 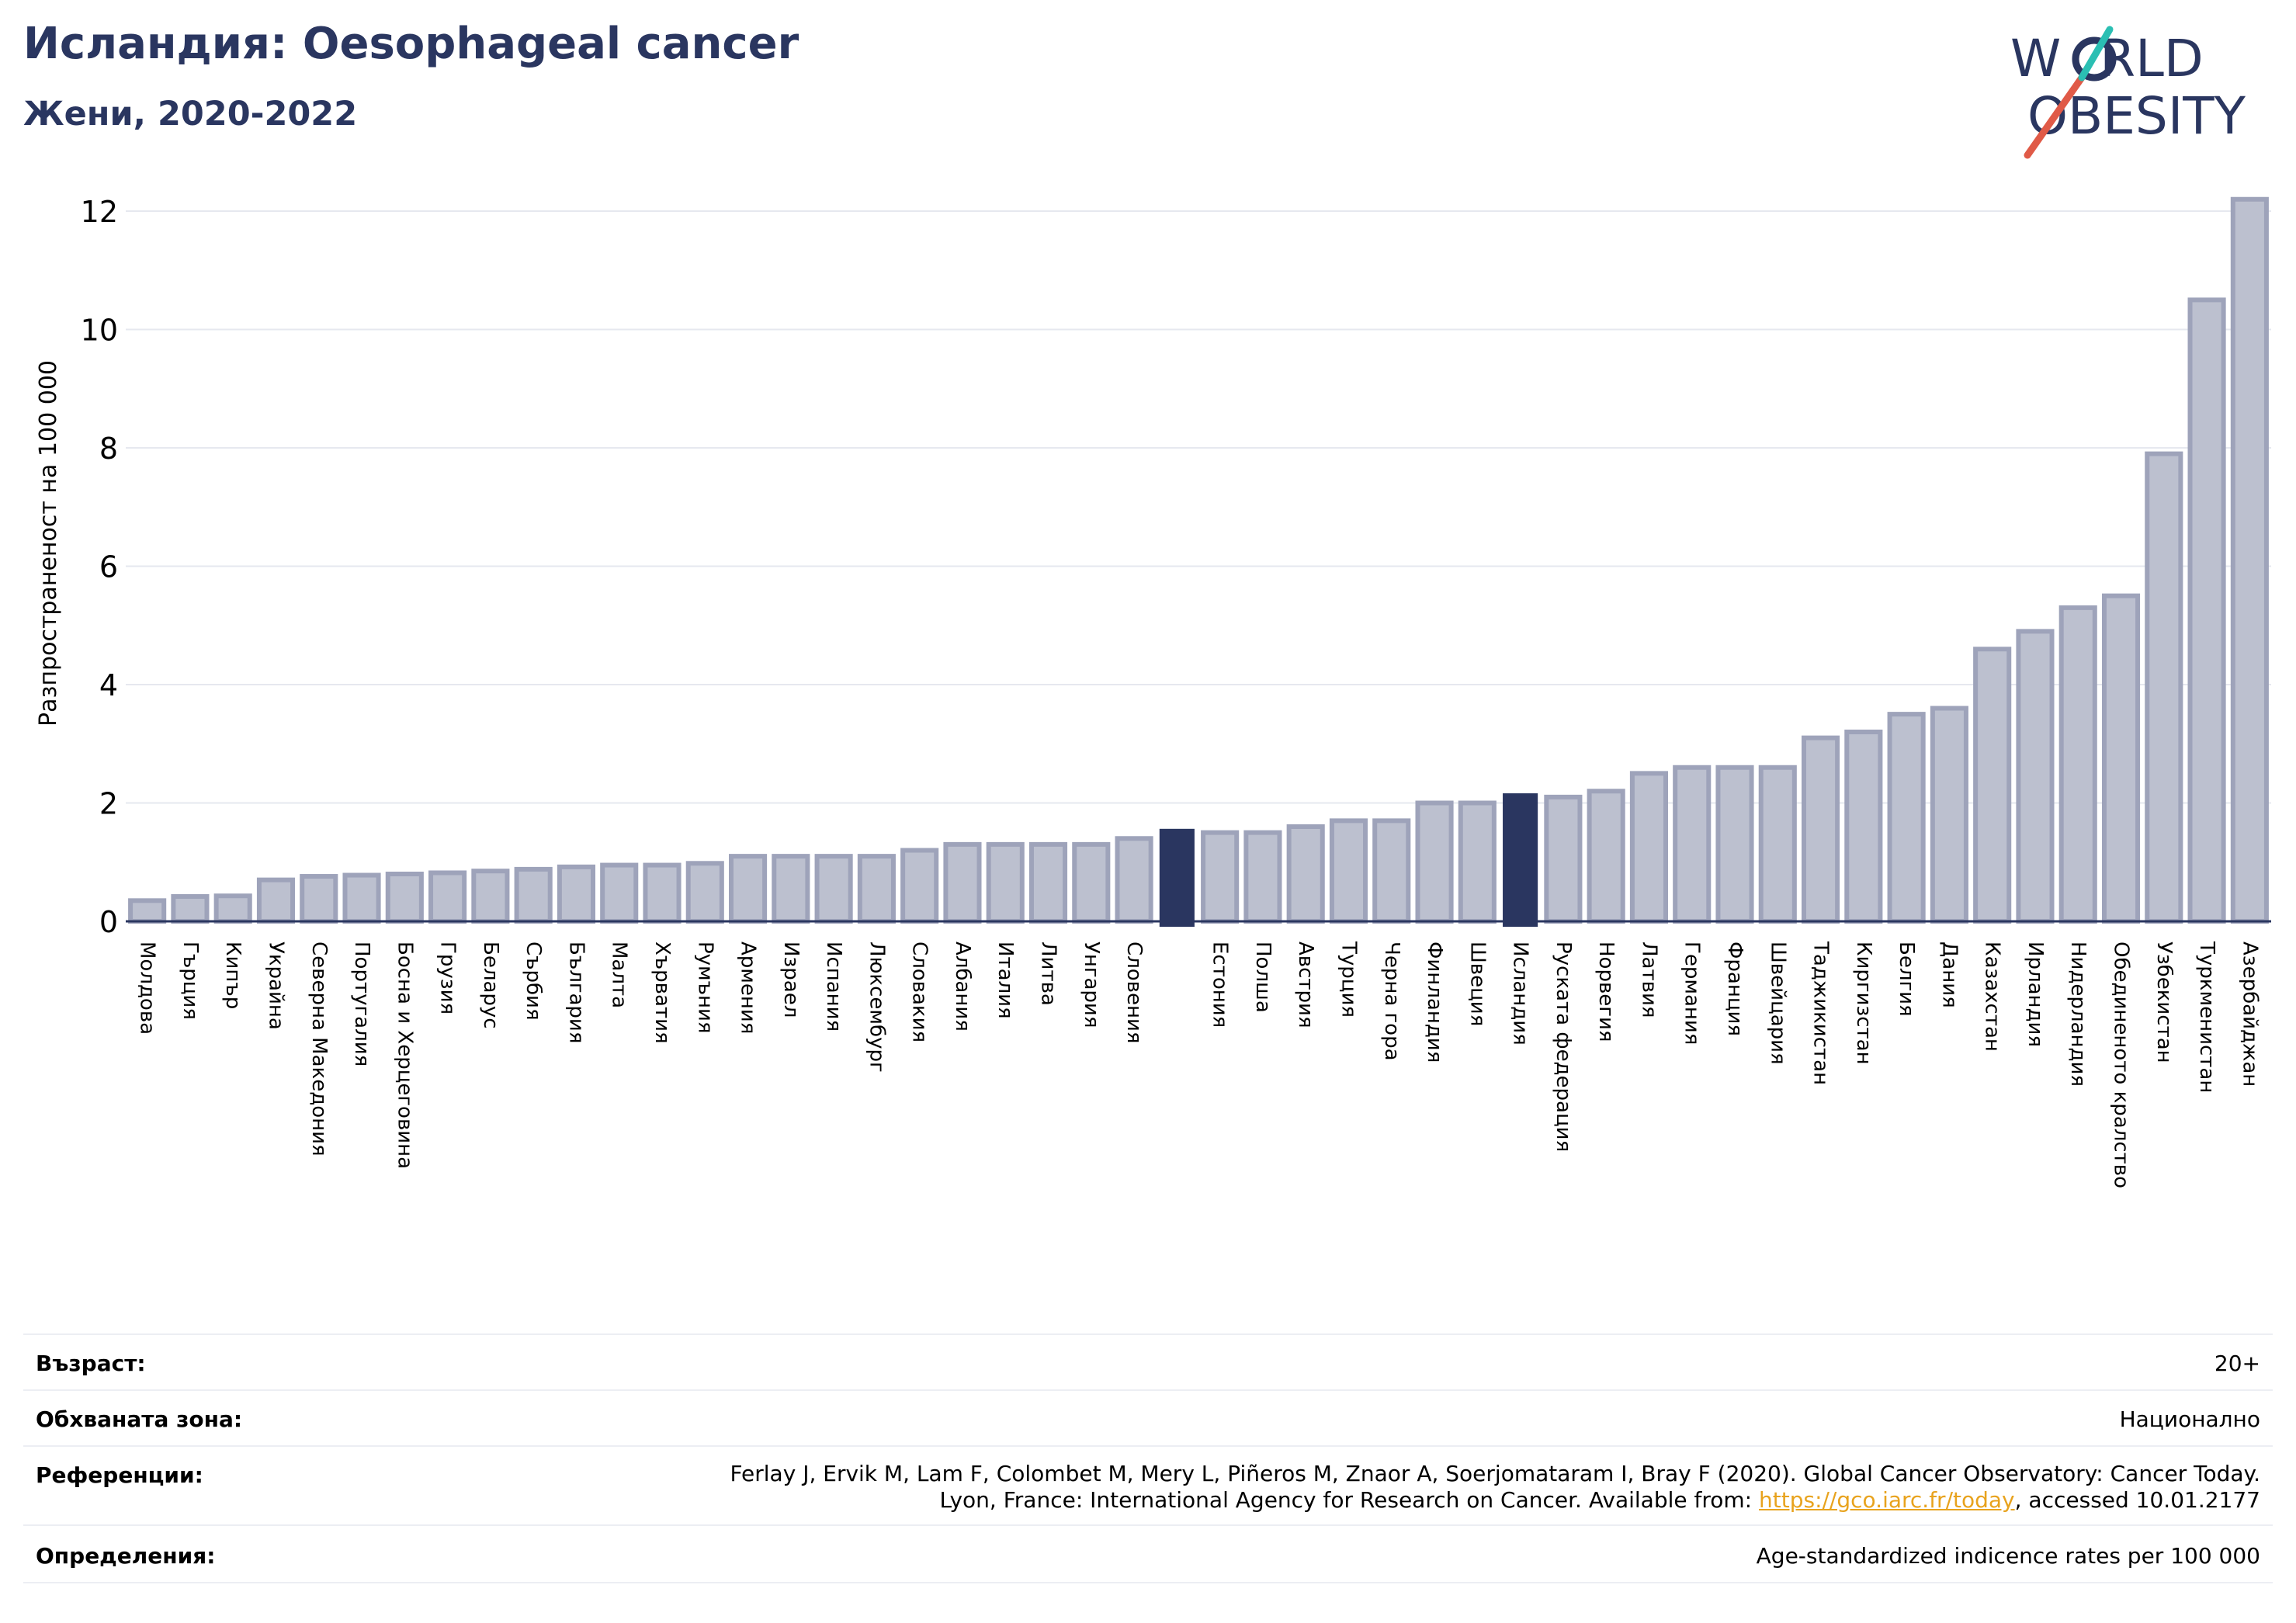 I want to click on logo-slash-teal, so click(x=2096, y=53).